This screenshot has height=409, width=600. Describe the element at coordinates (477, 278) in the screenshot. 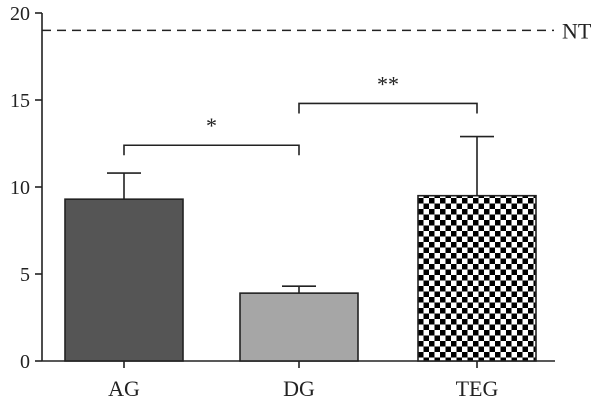

I see `bar-teg` at that location.